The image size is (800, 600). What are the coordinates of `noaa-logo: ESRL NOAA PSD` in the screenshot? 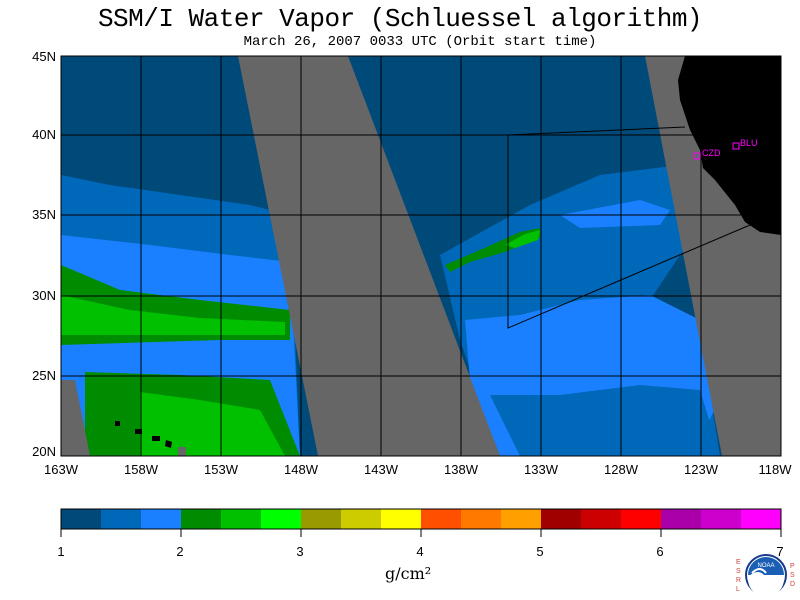 It's located at (765, 575).